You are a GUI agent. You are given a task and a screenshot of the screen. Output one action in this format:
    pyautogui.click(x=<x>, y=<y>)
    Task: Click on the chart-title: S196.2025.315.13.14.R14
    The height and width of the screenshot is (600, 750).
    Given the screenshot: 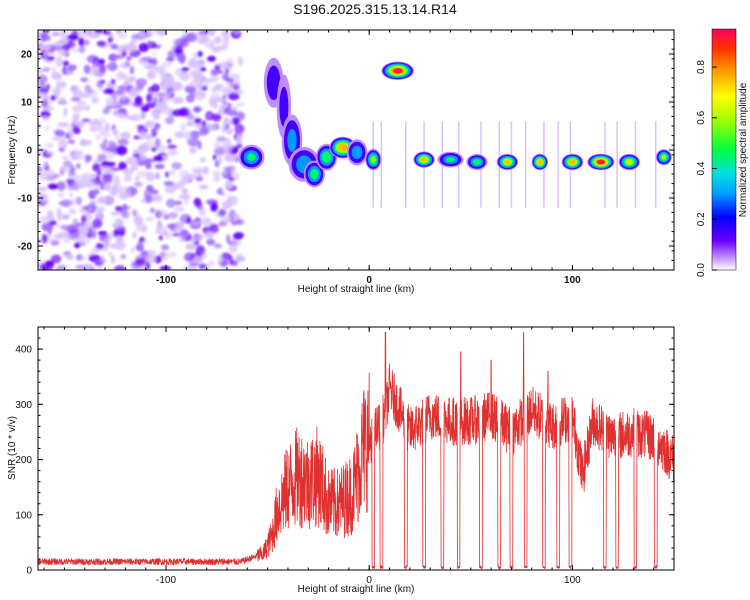 What is the action you would take?
    pyautogui.click(x=375, y=9)
    